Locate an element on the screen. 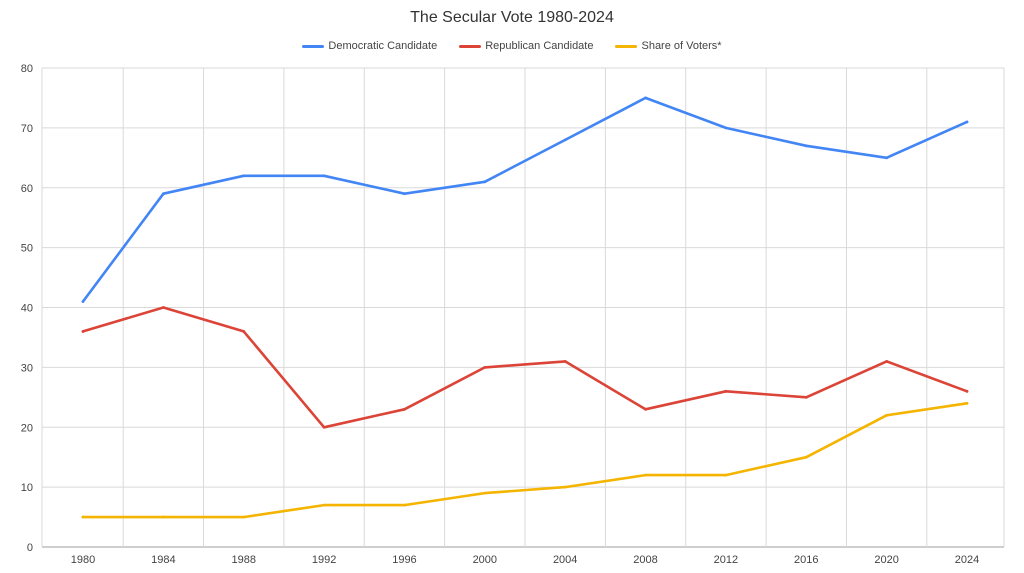 This screenshot has height=573, width=1024. y-tick-label: 70 is located at coordinates (27, 129).